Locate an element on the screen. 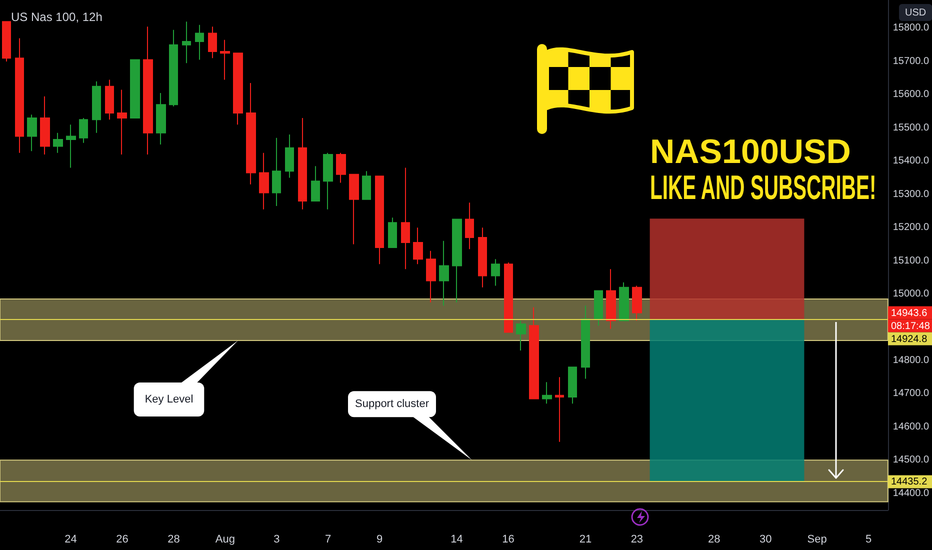 The image size is (932, 550). y-axis-title: USD is located at coordinates (915, 13).